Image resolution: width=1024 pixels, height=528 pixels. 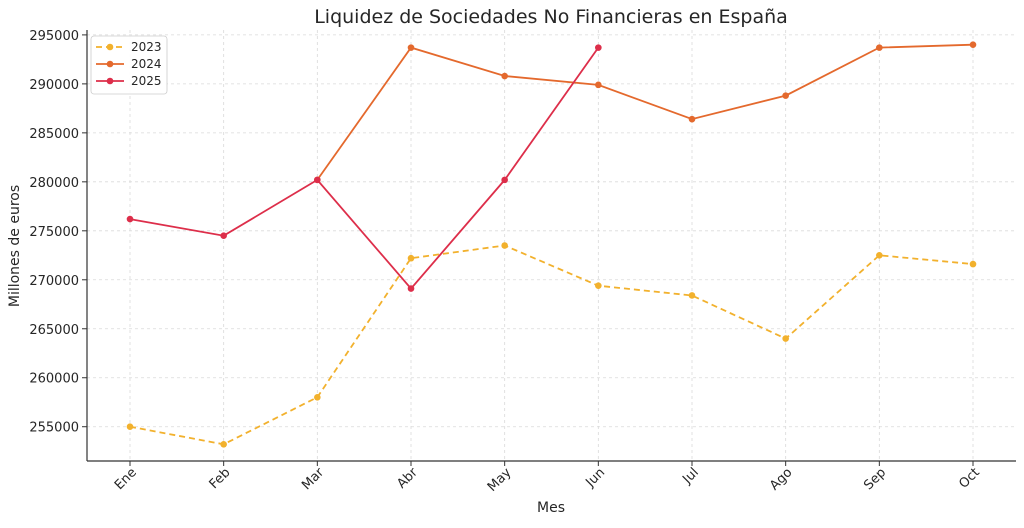 What do you see at coordinates (547, 478) in the screenshot?
I see `x-axis-ticks: Ene Feb Mar Abr May Jun Jul Ago Sep Oct` at bounding box center [547, 478].